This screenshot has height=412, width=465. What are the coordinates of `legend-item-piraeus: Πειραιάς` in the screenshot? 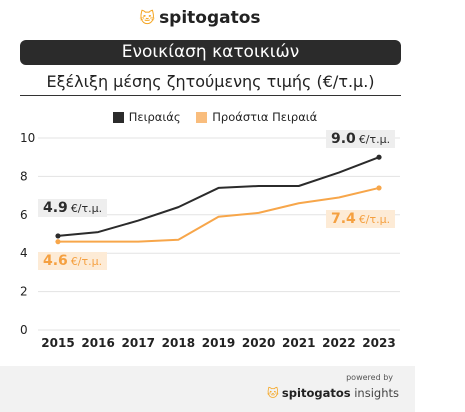 It's located at (146, 117).